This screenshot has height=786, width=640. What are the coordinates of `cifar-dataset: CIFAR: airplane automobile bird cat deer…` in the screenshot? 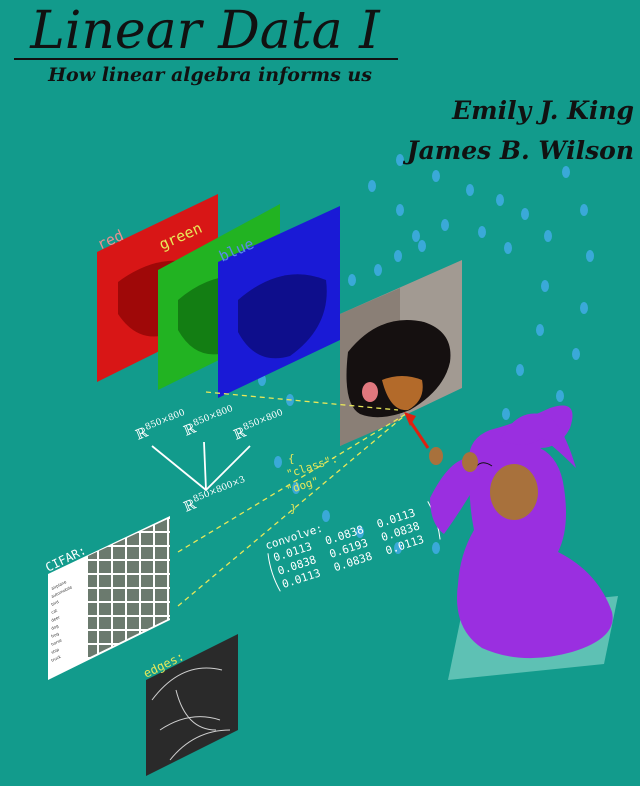 It's located at (106, 598).